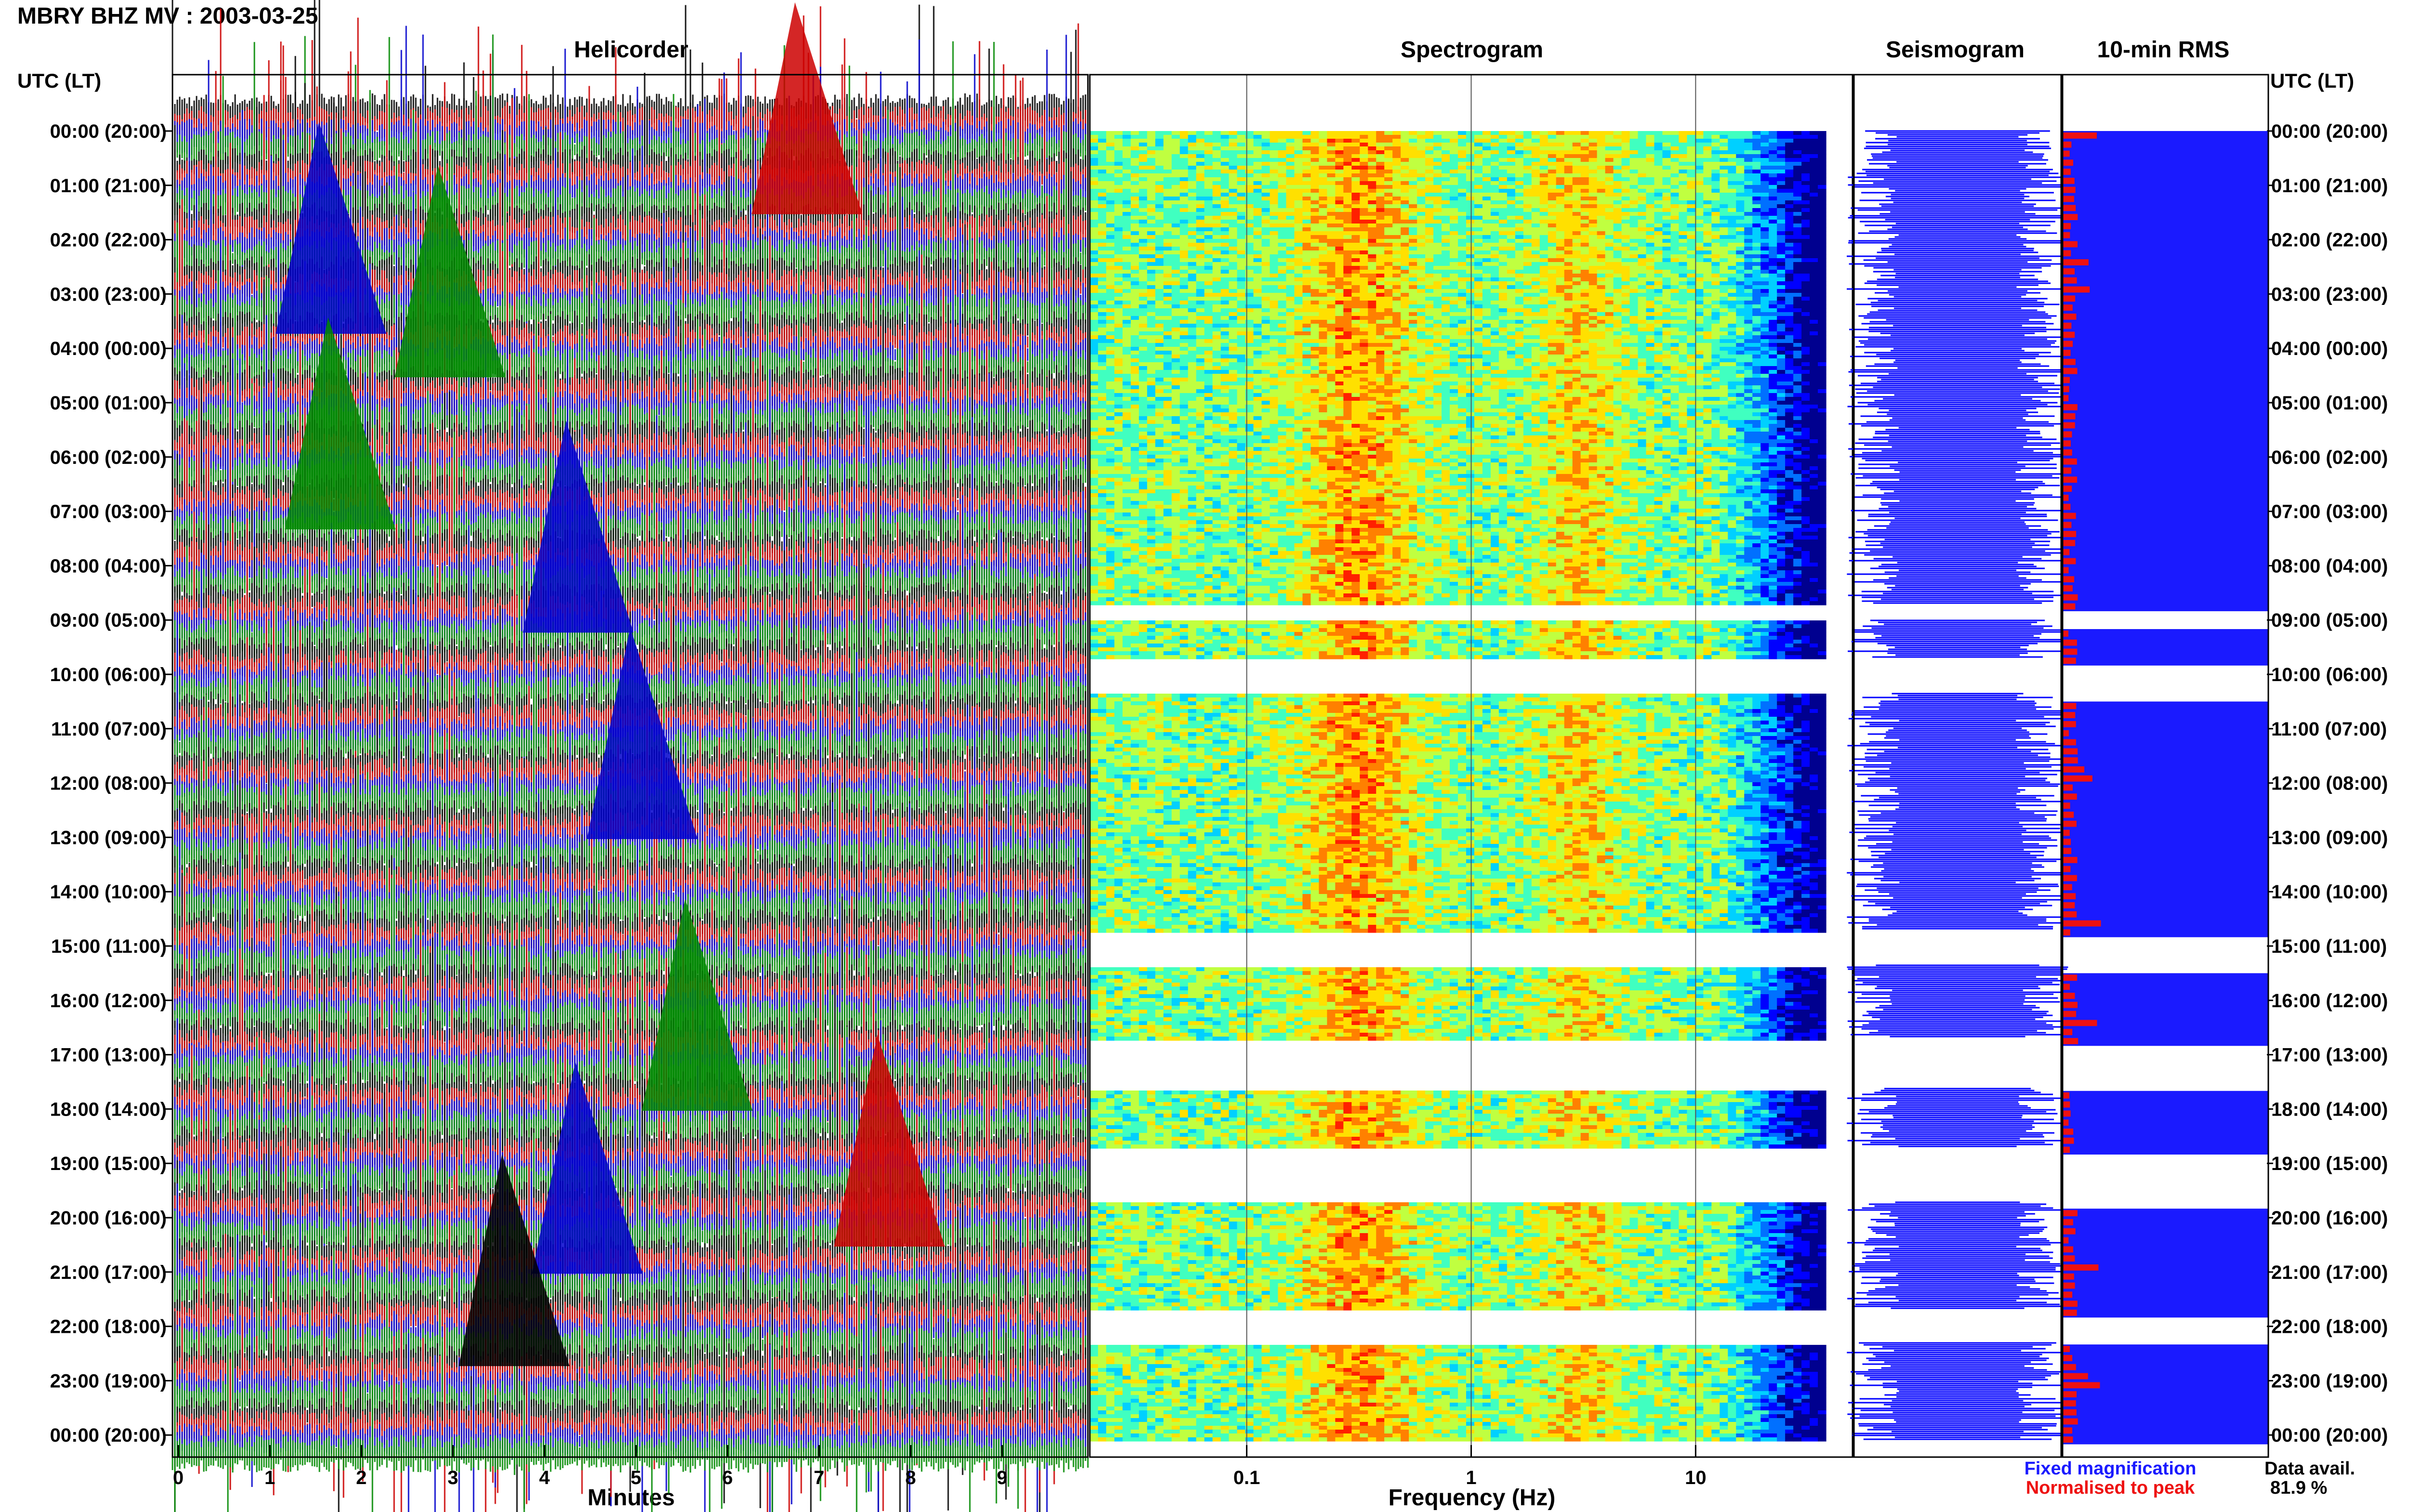 This screenshot has height=1512, width=2409. What do you see at coordinates (2329, 512) in the screenshot?
I see `row-label-right: 07:00 (03:00)` at bounding box center [2329, 512].